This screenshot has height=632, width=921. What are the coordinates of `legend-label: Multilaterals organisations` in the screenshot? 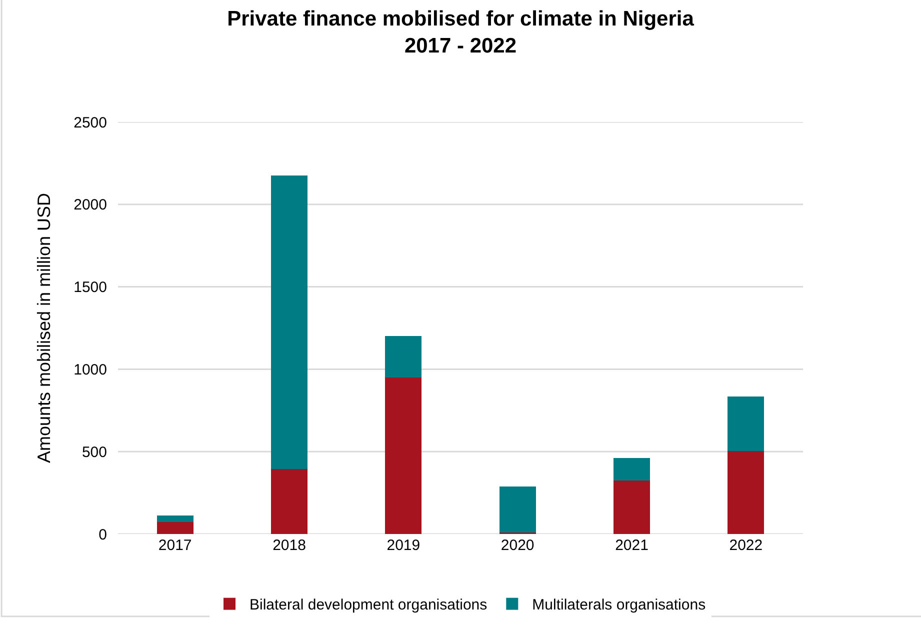 It's located at (619, 605).